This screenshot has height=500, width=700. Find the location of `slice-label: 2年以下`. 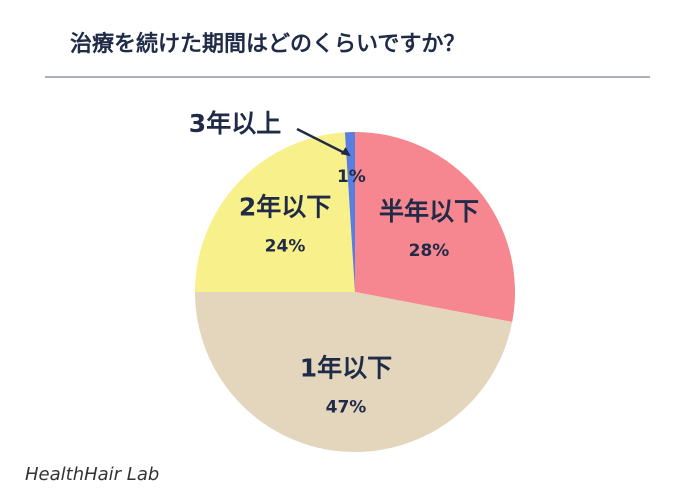

slice-label: 2年以下 is located at coordinates (285, 206).